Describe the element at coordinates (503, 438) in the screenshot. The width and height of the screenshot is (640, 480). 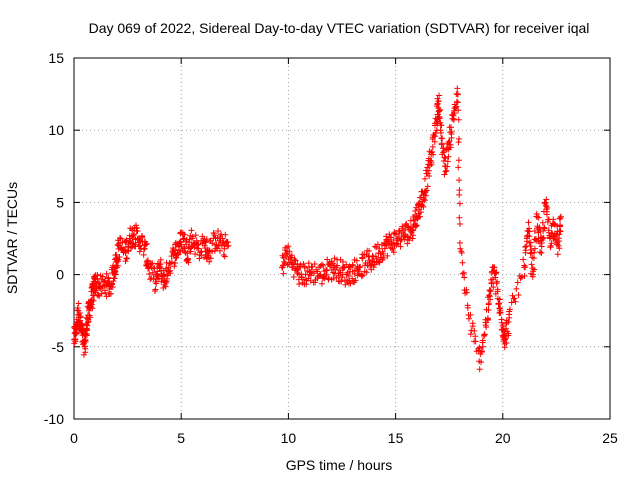
I see `x-tick-label: 20` at that location.